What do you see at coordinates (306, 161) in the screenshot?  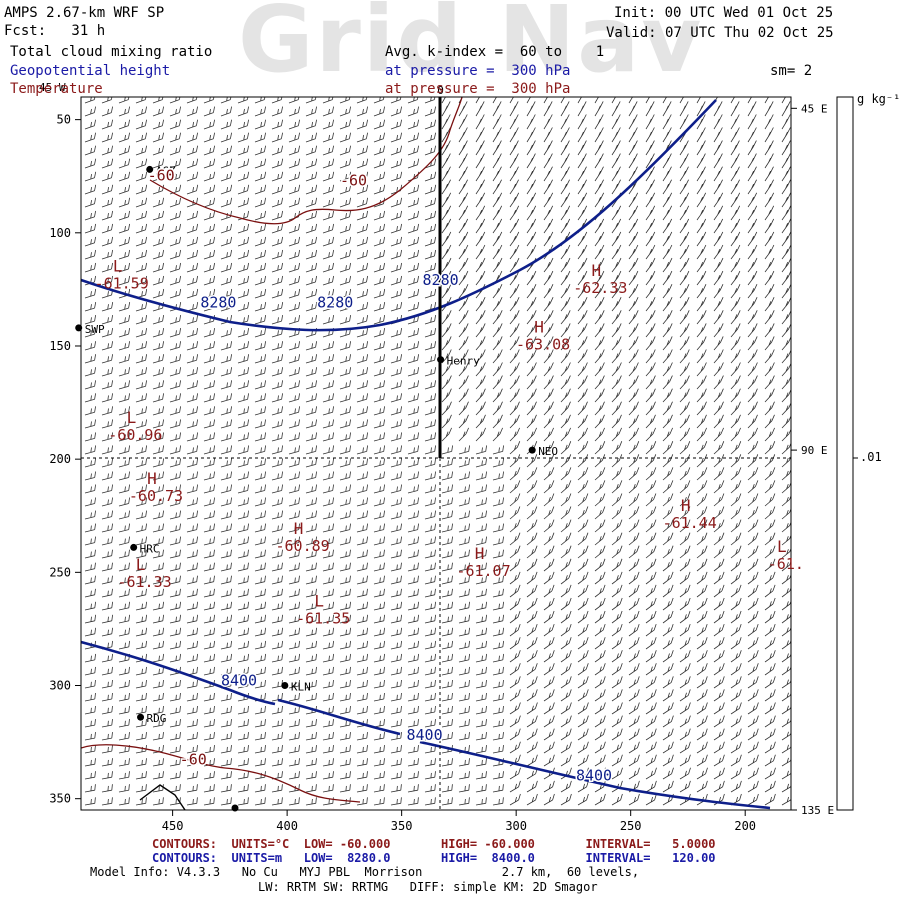 I see `temp-contour-north` at bounding box center [306, 161].